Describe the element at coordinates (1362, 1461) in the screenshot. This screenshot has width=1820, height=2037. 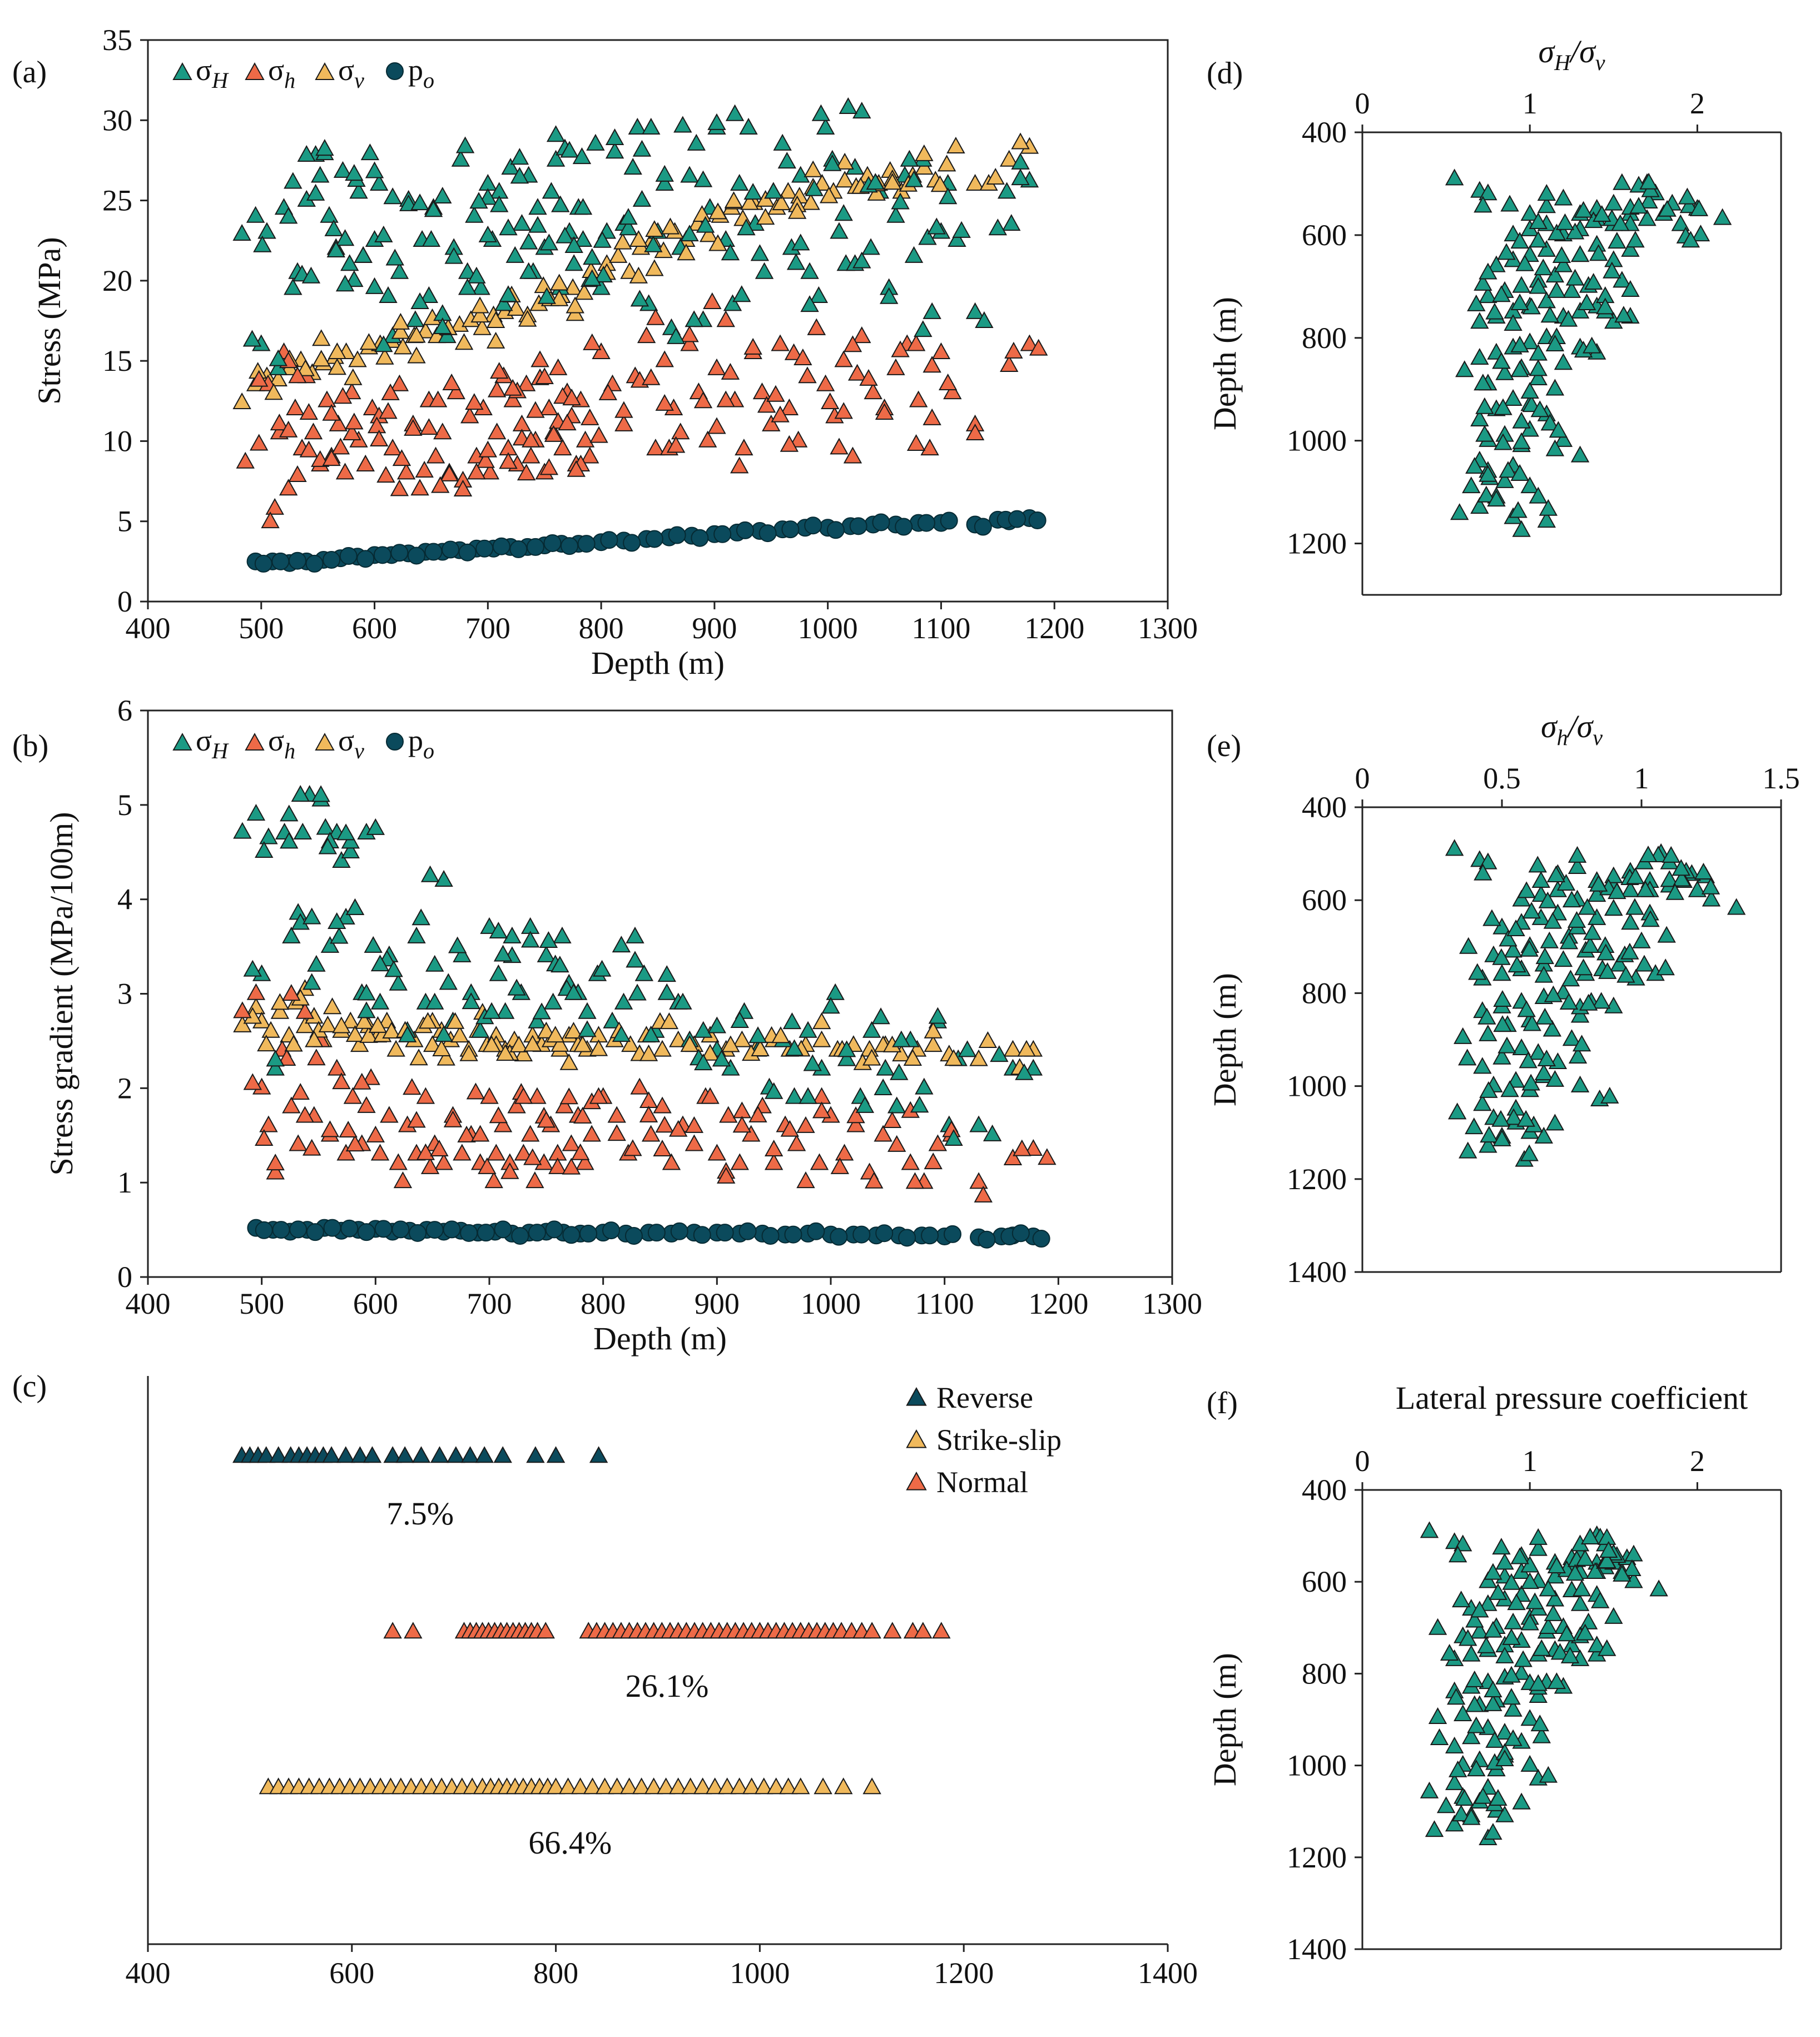
I see `x-tick-label: 0` at that location.